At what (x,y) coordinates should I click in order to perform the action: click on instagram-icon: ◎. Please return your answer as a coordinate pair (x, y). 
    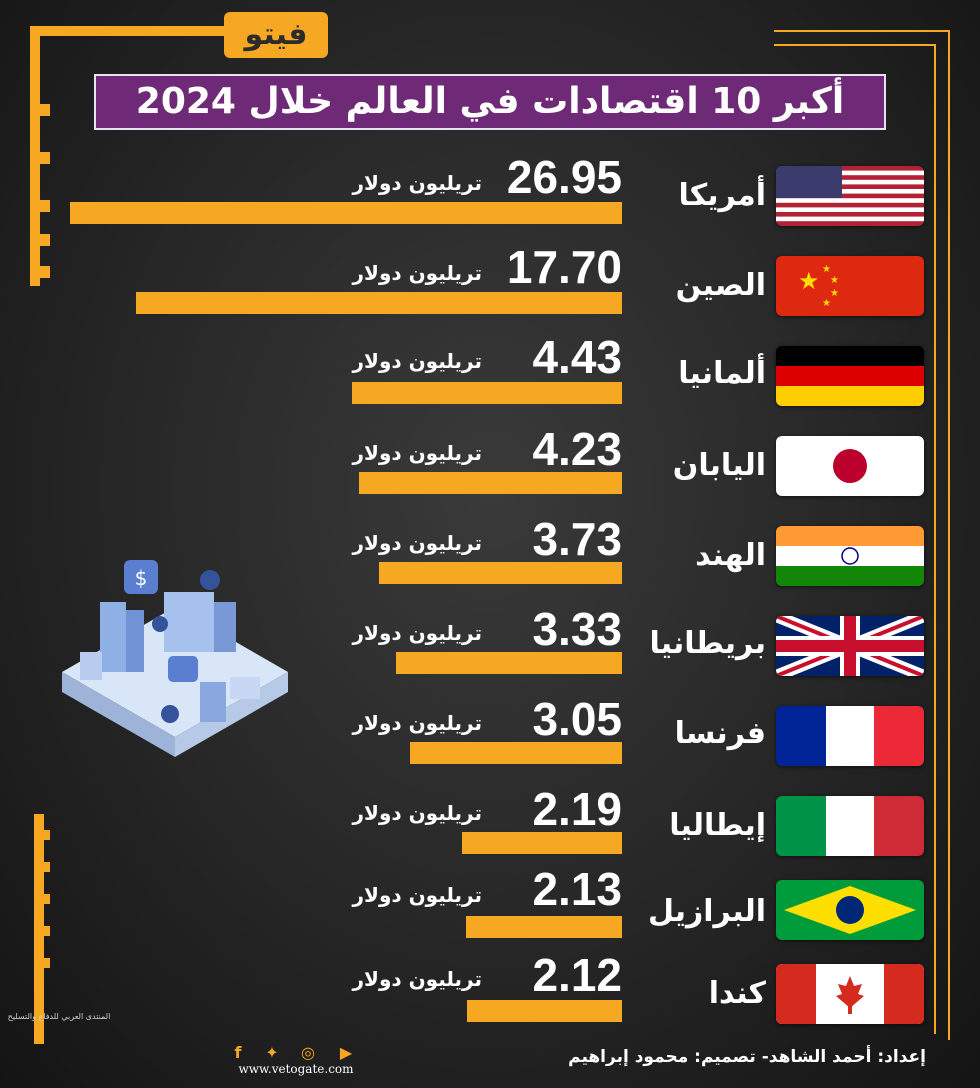
    Looking at the image, I should click on (308, 1052).